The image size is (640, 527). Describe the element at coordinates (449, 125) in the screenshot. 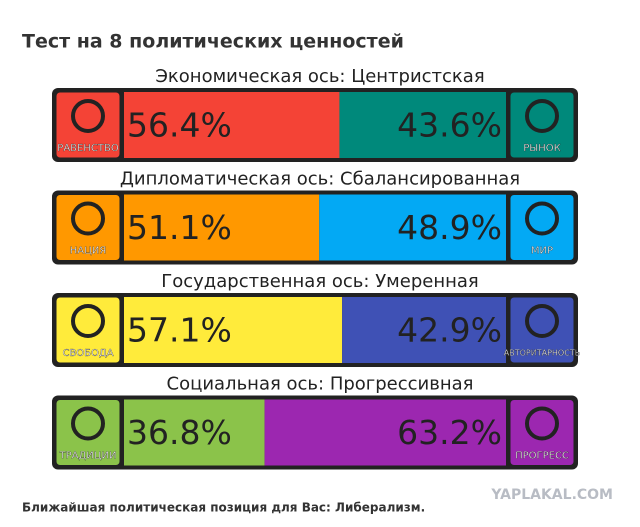

I see `right-value: 43.6%` at that location.